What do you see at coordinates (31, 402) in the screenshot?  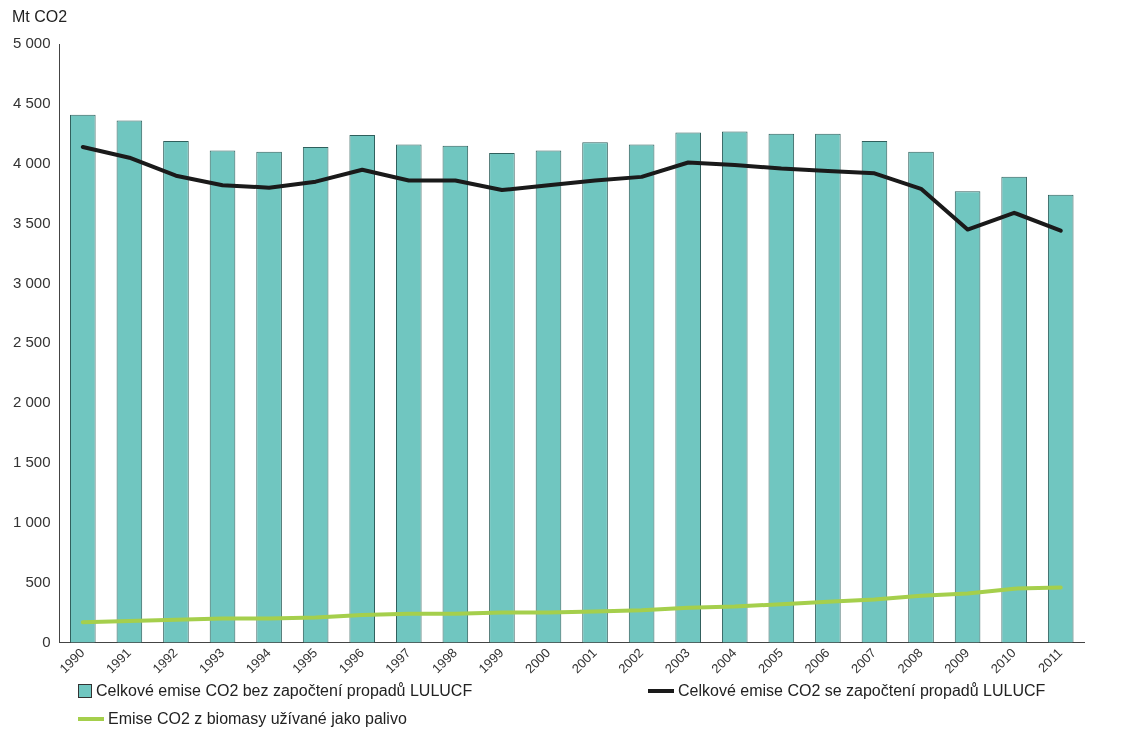 I see `y-tick-label: 2 000` at bounding box center [31, 402].